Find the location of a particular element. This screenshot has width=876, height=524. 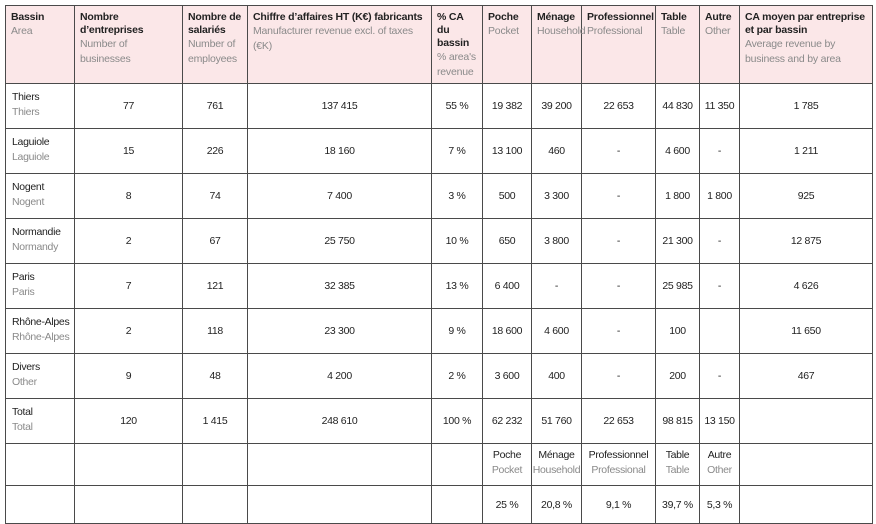

category-label: Autre is located at coordinates (719, 455).